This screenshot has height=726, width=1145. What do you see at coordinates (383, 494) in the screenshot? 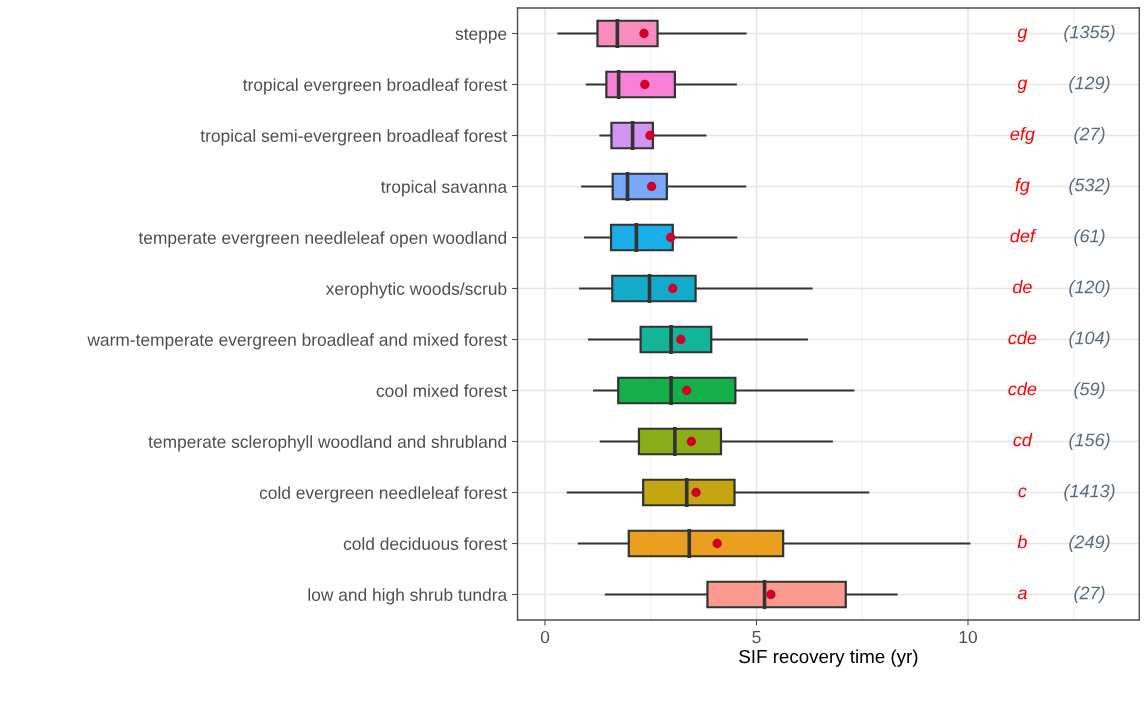
I see `y-tick-label: cold evergreen needleleaf forest` at bounding box center [383, 494].